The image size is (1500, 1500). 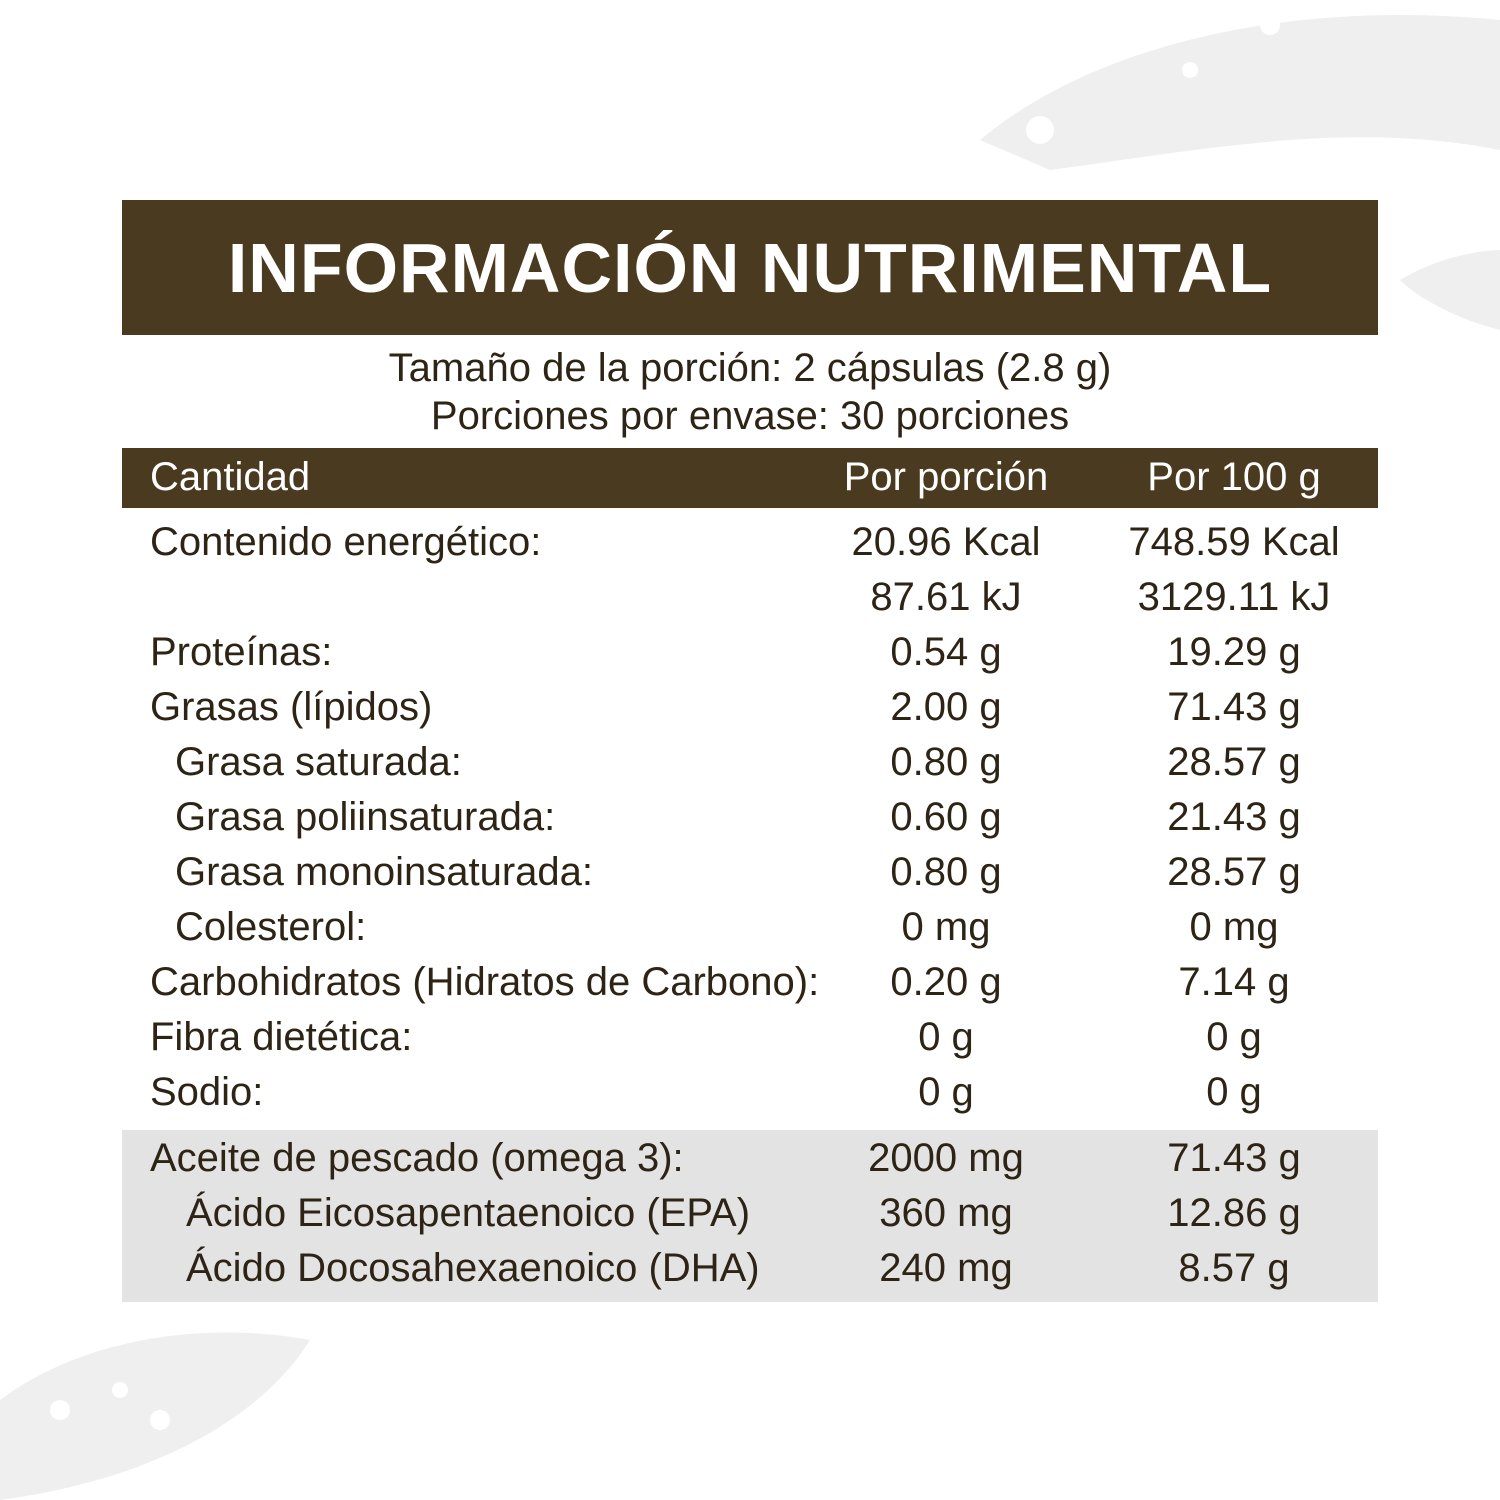 What do you see at coordinates (230, 477) in the screenshot?
I see `header-cell: Cantidad` at bounding box center [230, 477].